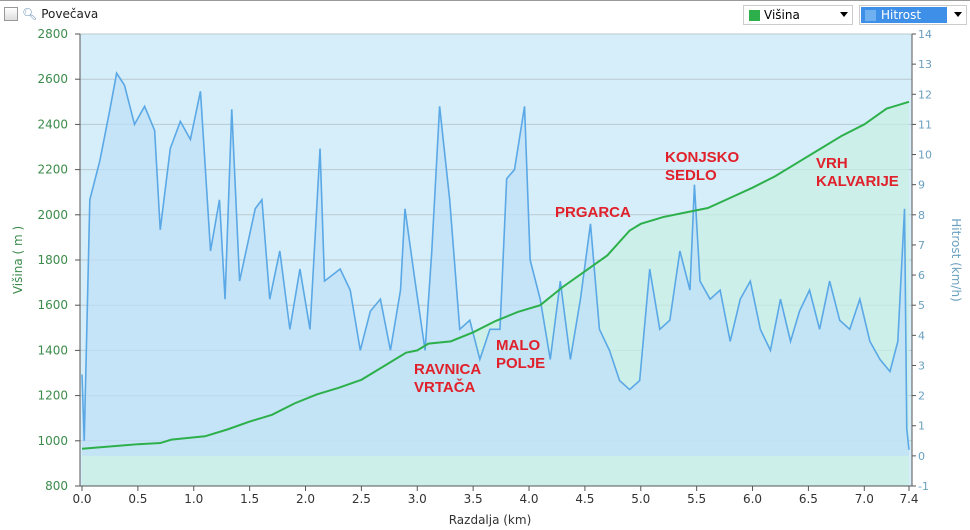 This screenshot has height=530, width=970. I want to click on y-left-tick-label: 1600, so click(52, 305).